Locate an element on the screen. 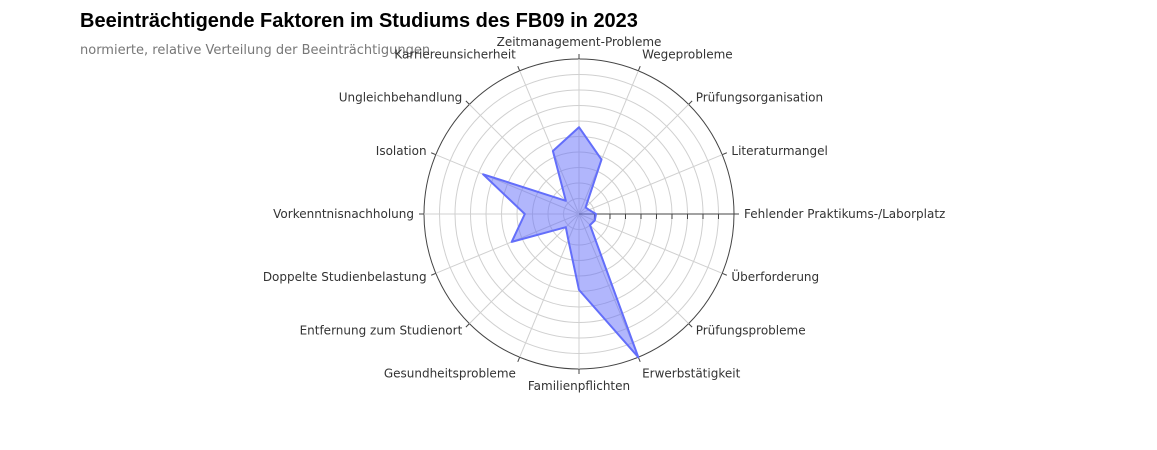 This screenshot has height=450, width=1157. category-label: Ungleichbehandlung is located at coordinates (401, 97).